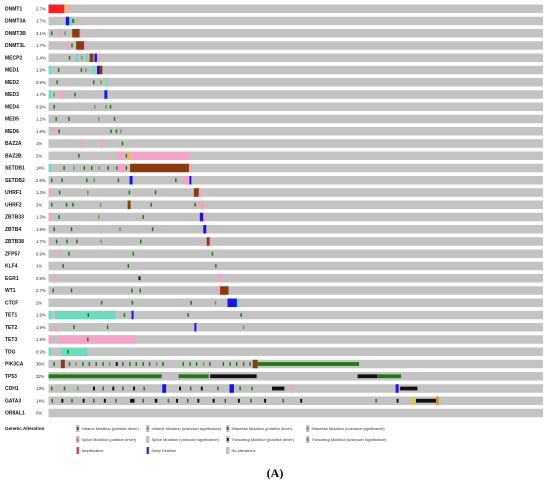 The height and width of the screenshot is (487, 550). Describe the element at coordinates (41, 70) in the screenshot. I see `alteration-frequency: 1.9%` at that location.